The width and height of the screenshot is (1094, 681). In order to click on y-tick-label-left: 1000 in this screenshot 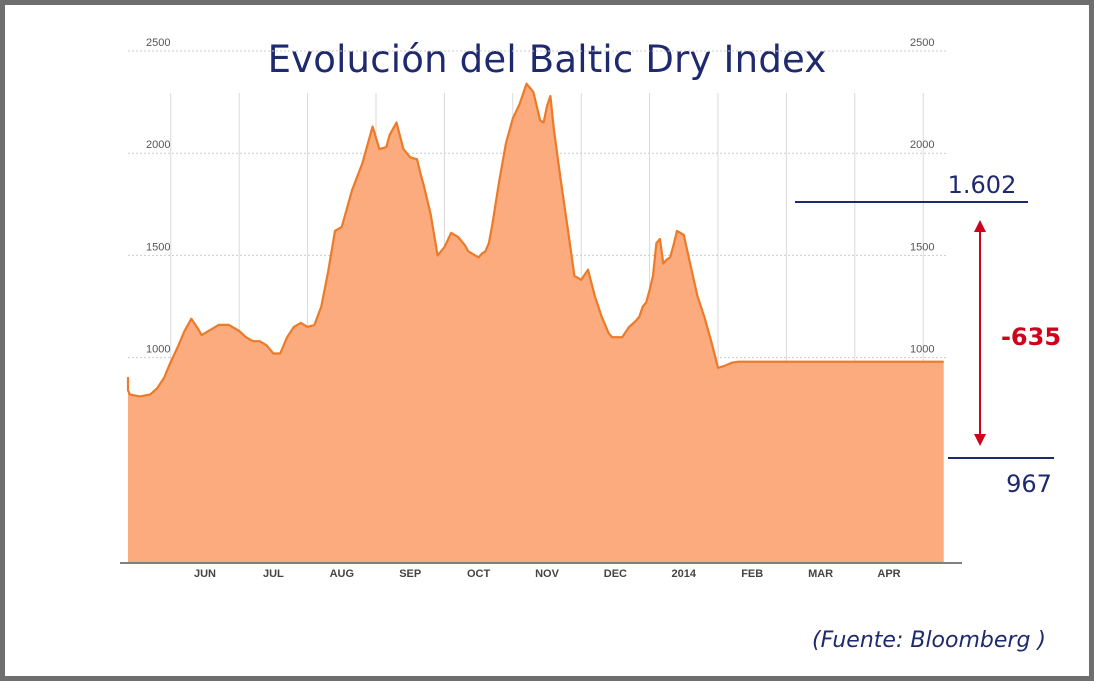, I will do `click(158, 350)`.